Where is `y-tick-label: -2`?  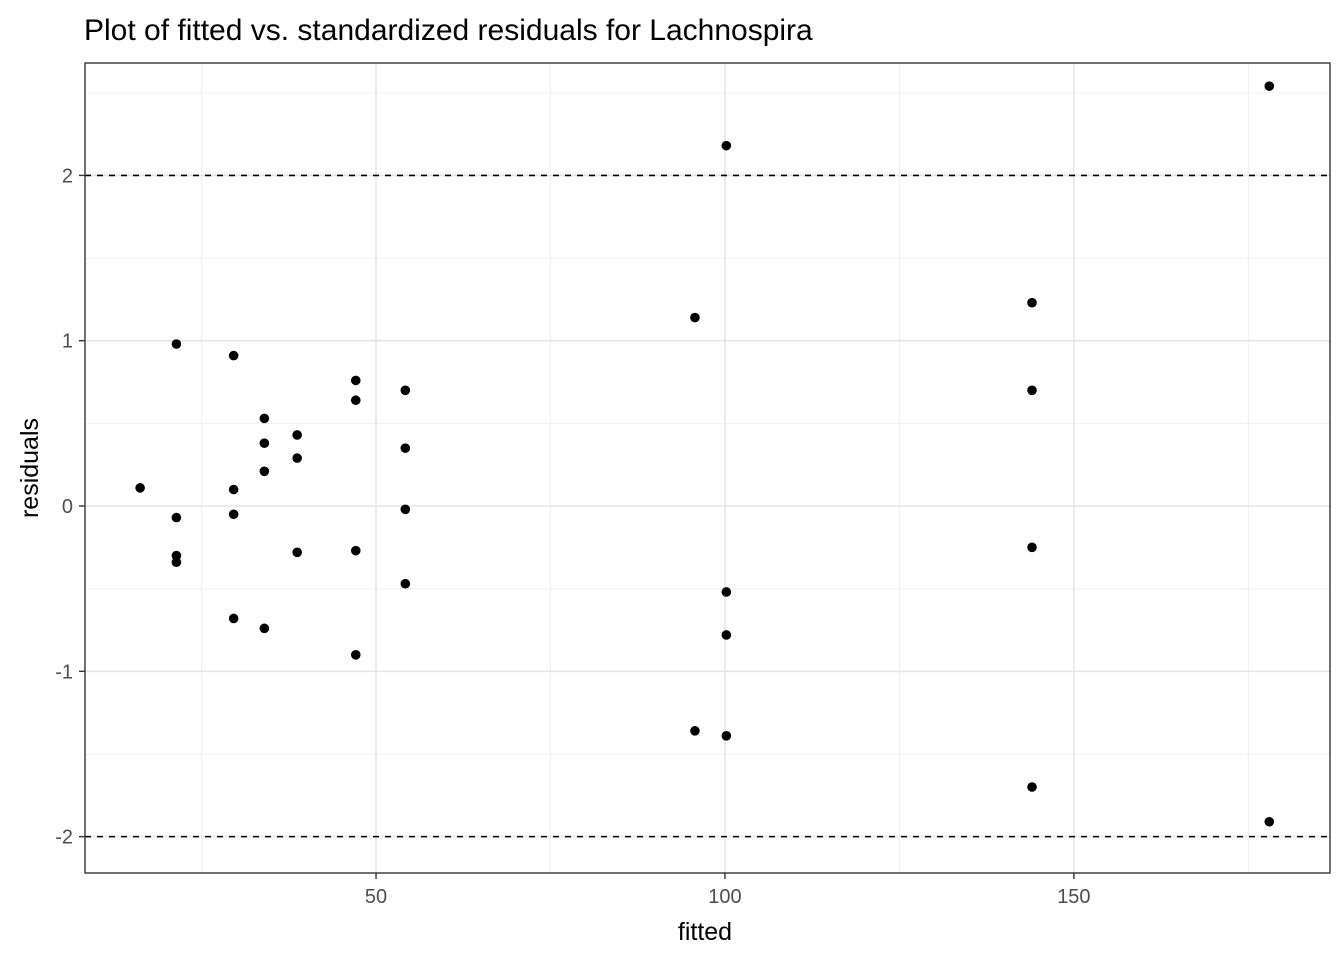 y-tick-label: -2 is located at coordinates (64, 838).